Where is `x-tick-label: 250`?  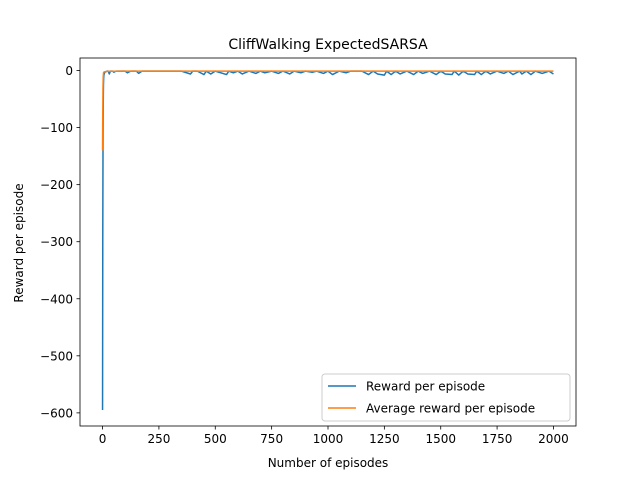 x-tick-label: 250 is located at coordinates (158, 439).